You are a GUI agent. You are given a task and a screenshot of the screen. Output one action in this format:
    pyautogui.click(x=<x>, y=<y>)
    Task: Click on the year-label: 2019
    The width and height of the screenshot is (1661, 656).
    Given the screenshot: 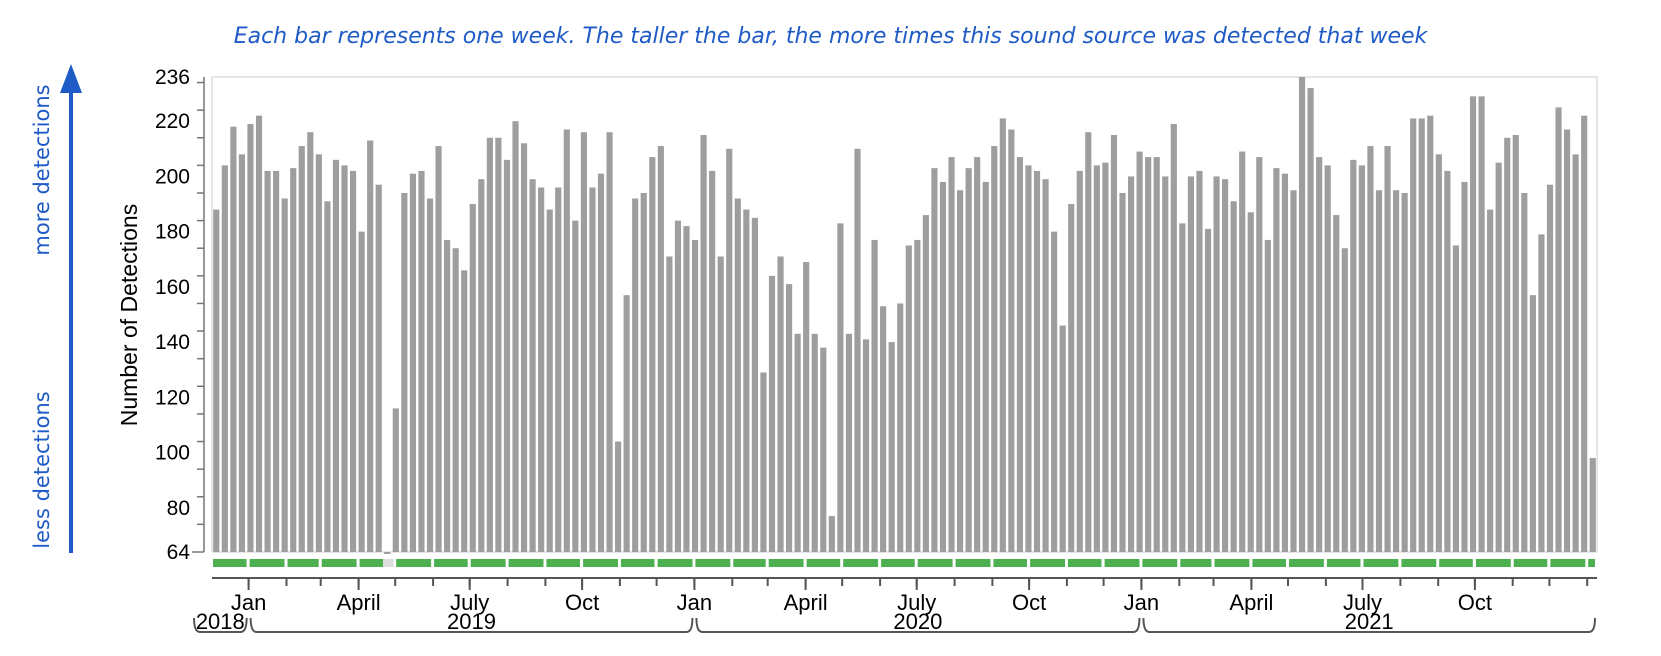 What is the action you would take?
    pyautogui.click(x=471, y=621)
    